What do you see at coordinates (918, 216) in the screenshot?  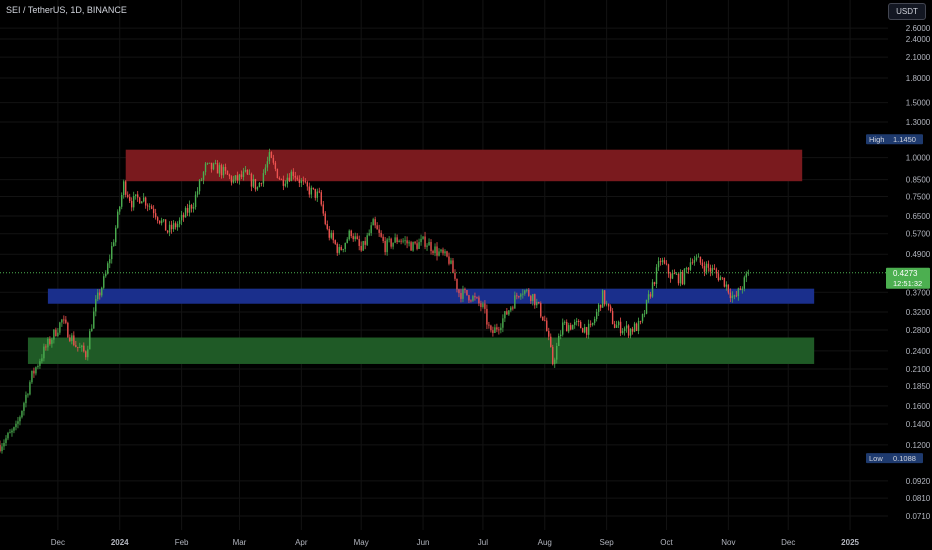 I see `y-tick-label: 0.6500` at bounding box center [918, 216].